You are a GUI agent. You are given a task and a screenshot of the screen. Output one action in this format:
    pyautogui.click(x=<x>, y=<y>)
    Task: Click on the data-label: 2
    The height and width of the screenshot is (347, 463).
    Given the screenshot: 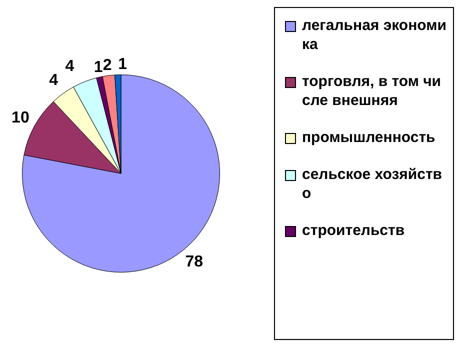 What is the action you would take?
    pyautogui.click(x=107, y=65)
    